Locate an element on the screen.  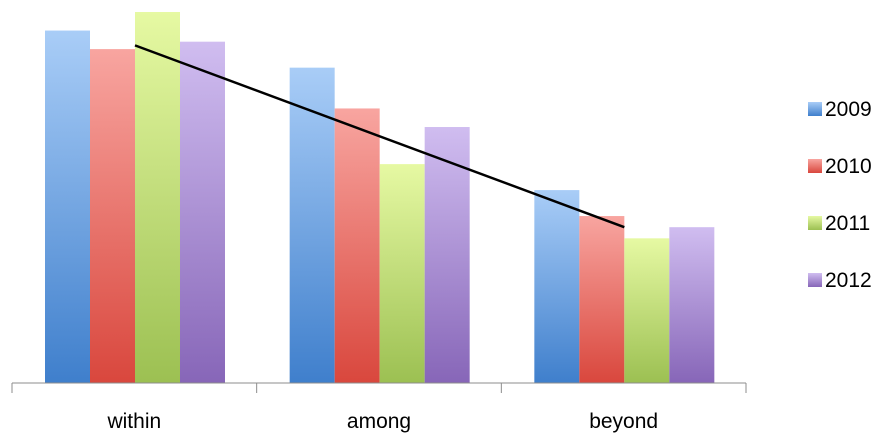
legend-swatch-2011 is located at coordinates (815, 223).